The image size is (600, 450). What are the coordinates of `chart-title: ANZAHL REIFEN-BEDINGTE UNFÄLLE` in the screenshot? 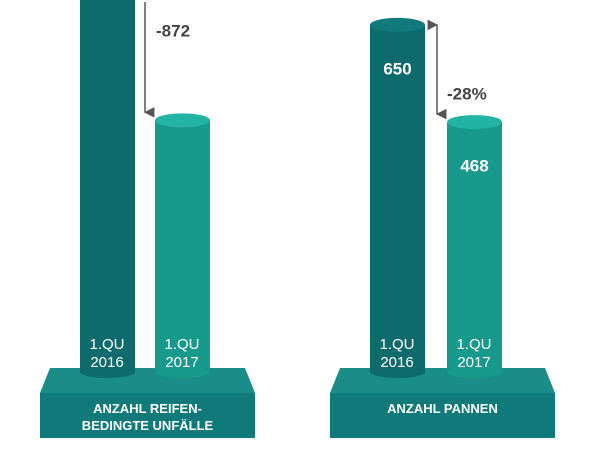 It's located at (147, 417).